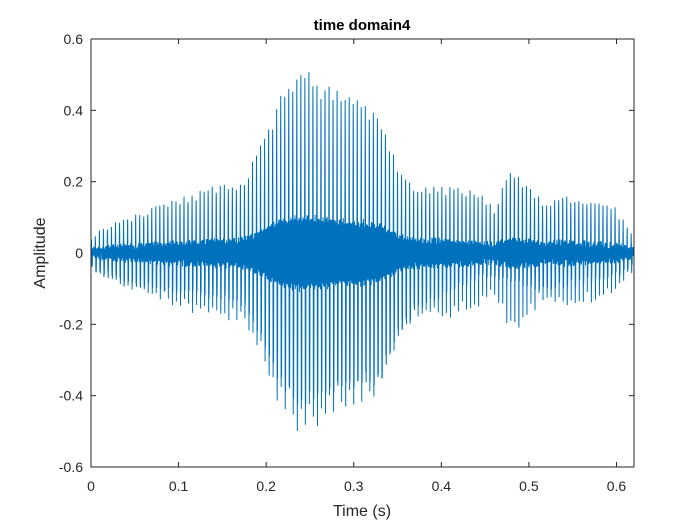 The width and height of the screenshot is (700, 525). What do you see at coordinates (529, 486) in the screenshot?
I see `x-tick-label: 0.5` at bounding box center [529, 486].